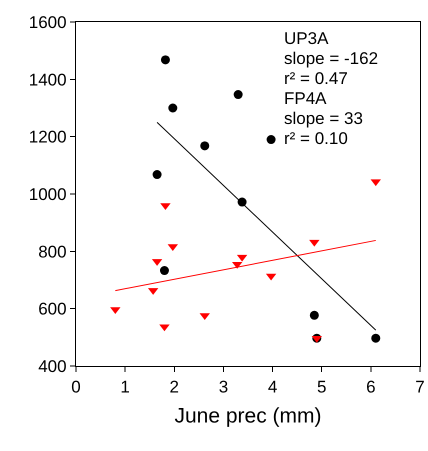 The image size is (428, 451). Describe the element at coordinates (420, 386) in the screenshot. I see `x-tick-label: 7` at that location.